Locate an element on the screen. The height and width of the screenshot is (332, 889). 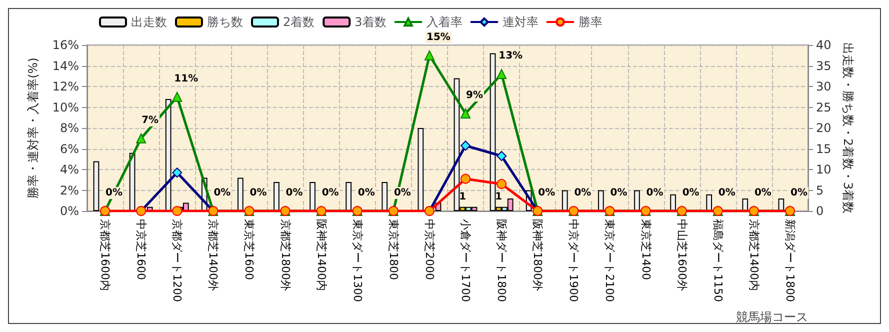
legend-label: 3着数 is located at coordinates (370, 22).